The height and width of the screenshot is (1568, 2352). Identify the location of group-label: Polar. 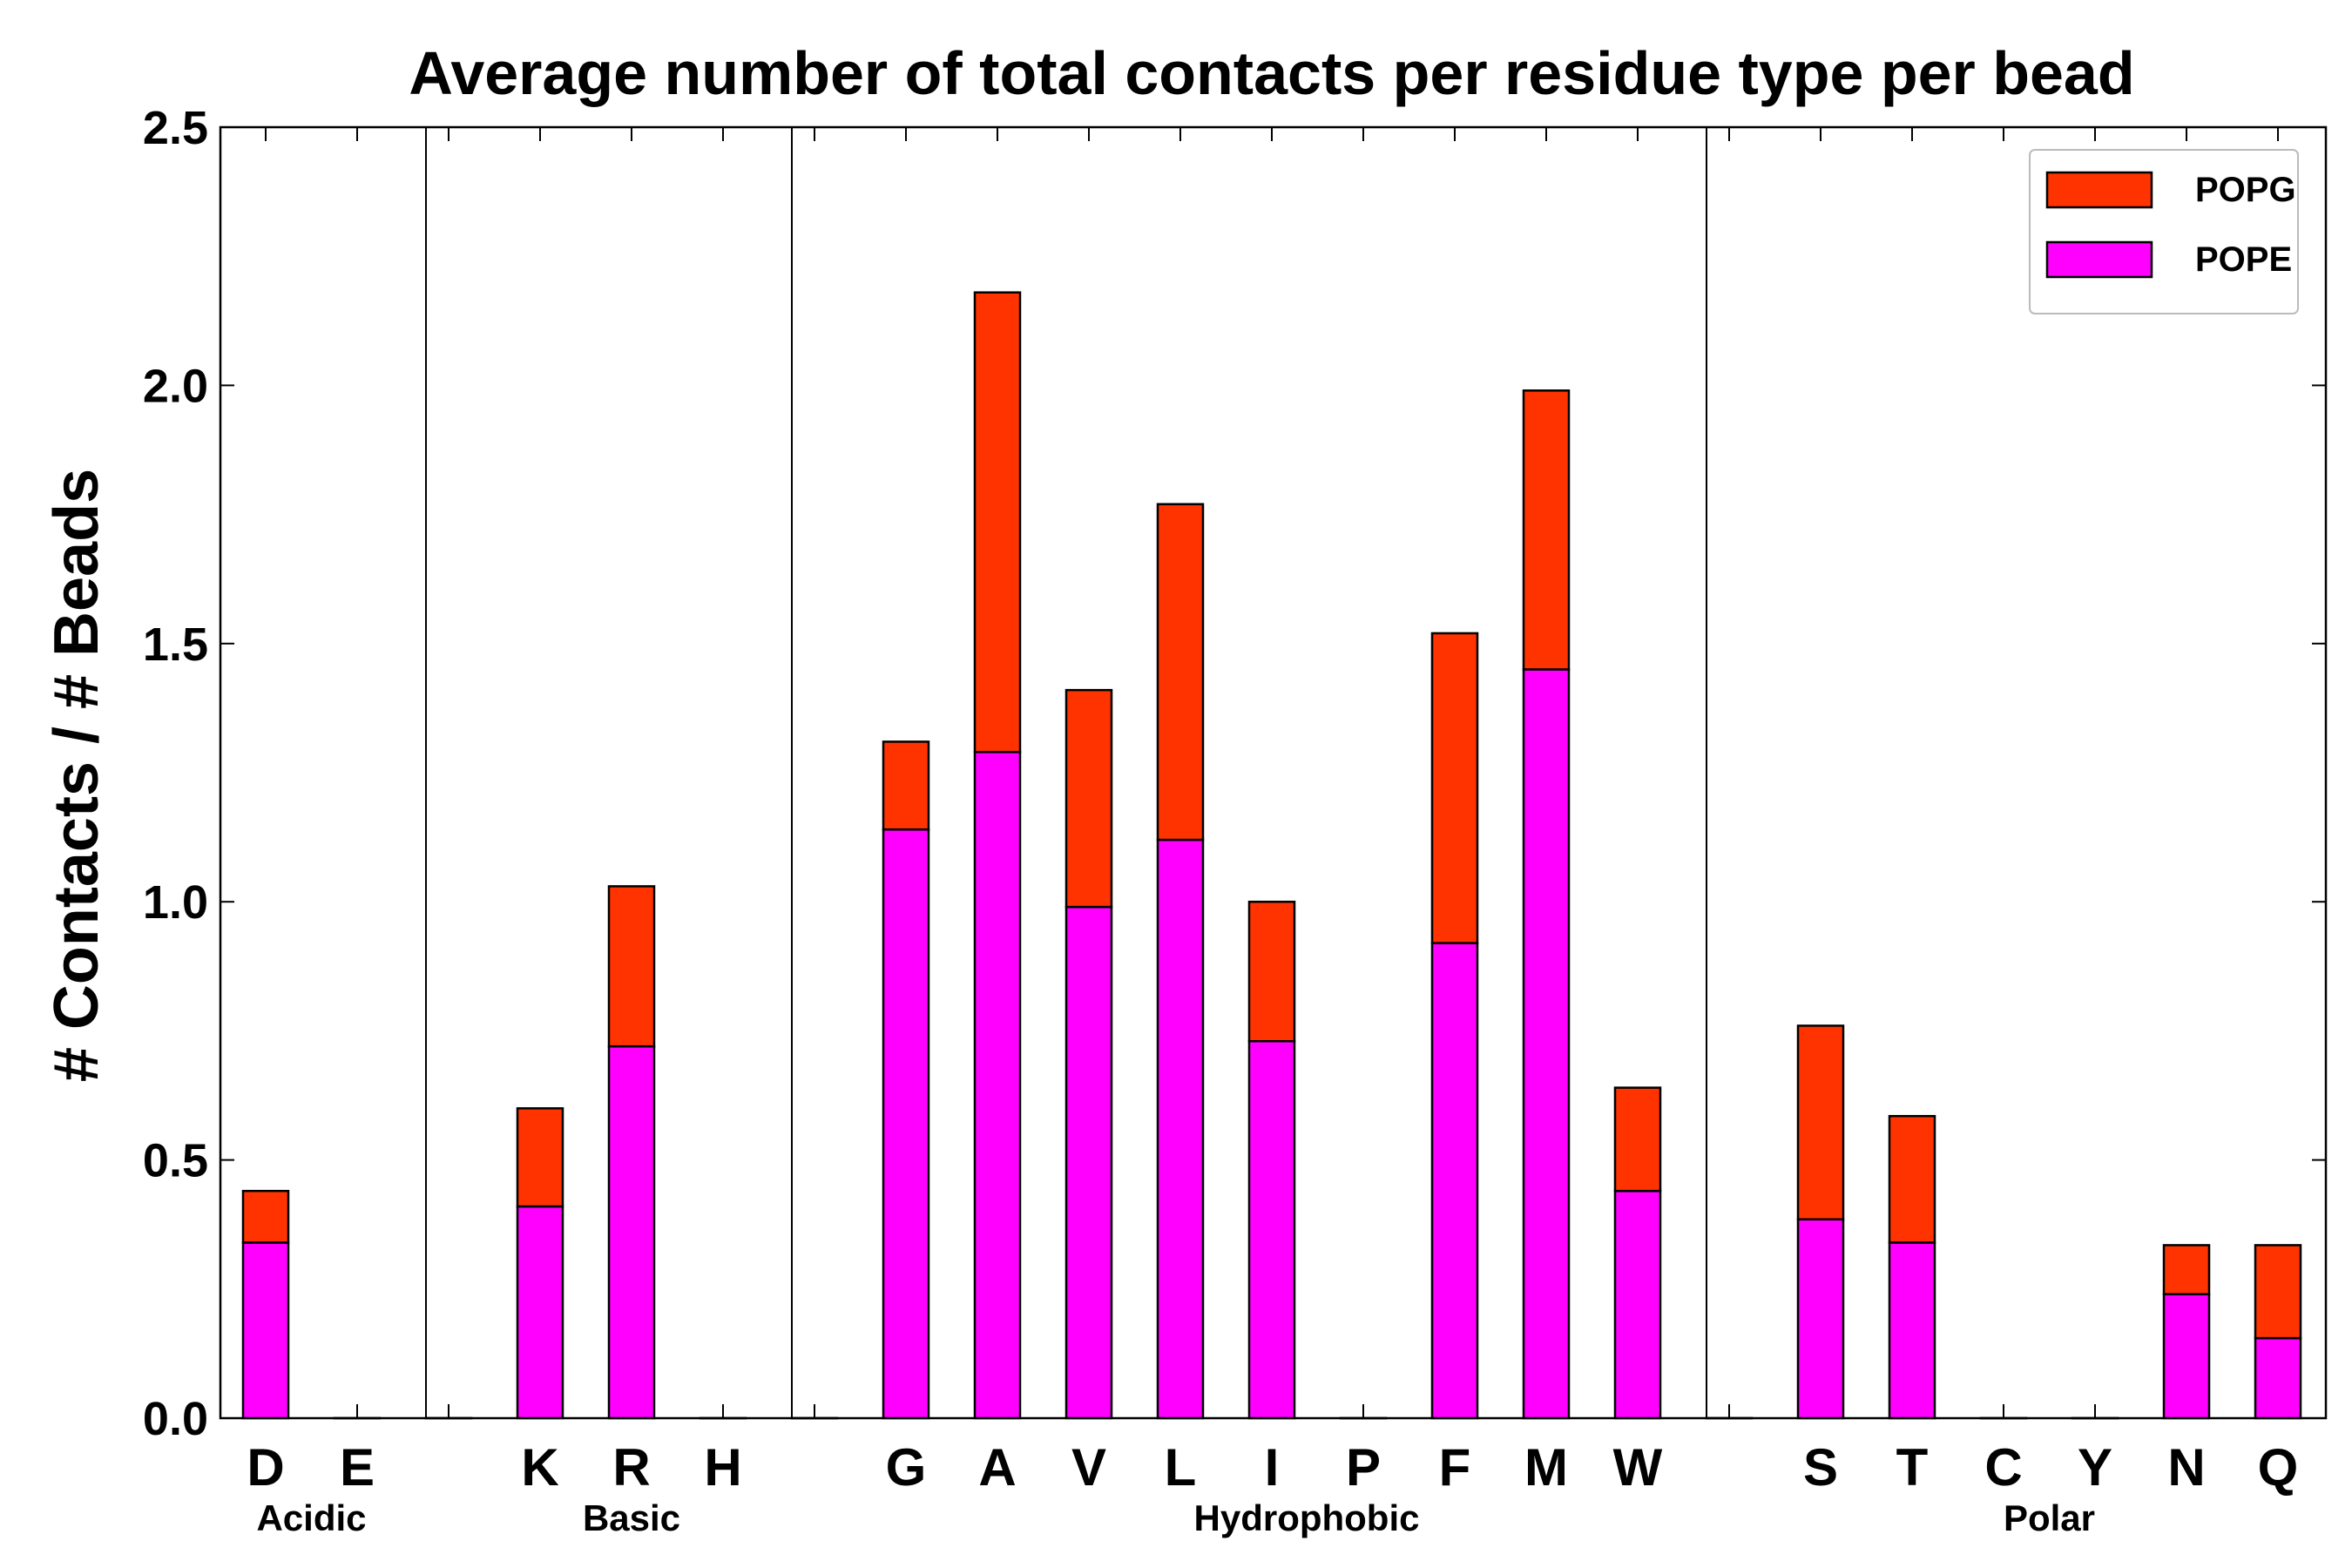
(2049, 1517).